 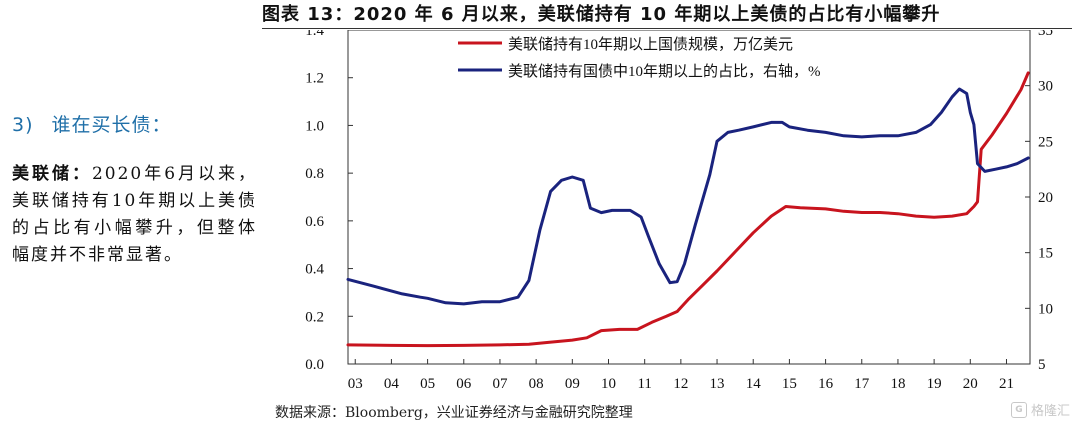 What do you see at coordinates (314, 317) in the screenshot?
I see `left-y-tick-label: 0.2` at bounding box center [314, 317].